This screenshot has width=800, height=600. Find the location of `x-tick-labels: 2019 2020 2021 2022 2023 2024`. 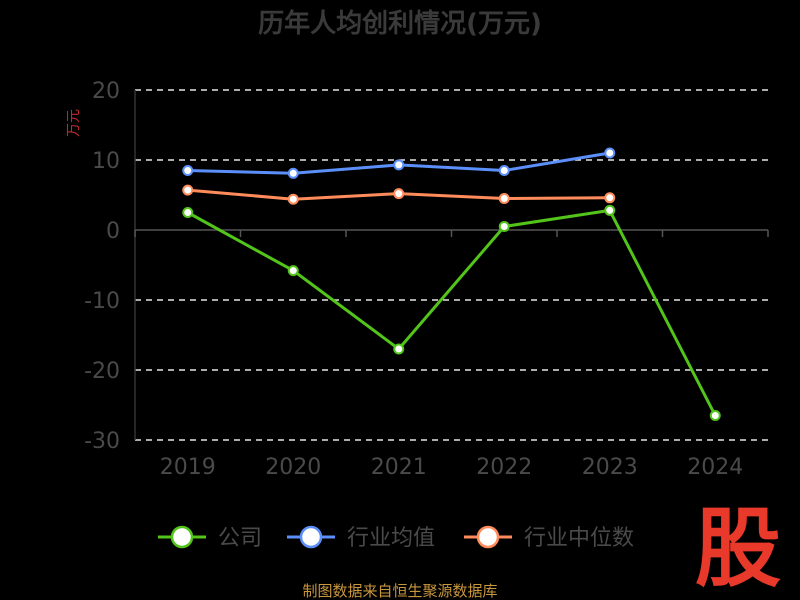

x-tick-labels: 2019 2020 2021 2022 2023 2024 is located at coordinates (452, 467).